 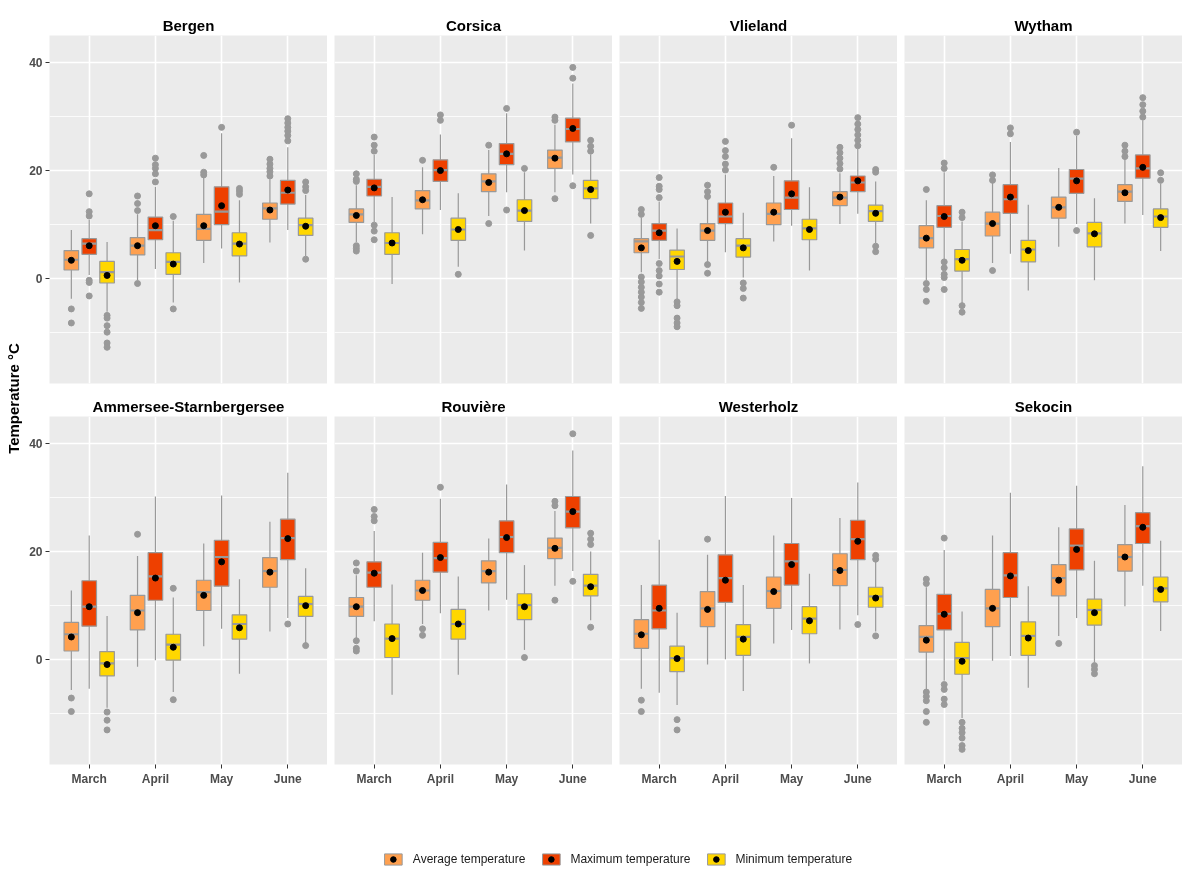 What do you see at coordinates (473, 25) in the screenshot?
I see `chart-title: Corsica` at bounding box center [473, 25].